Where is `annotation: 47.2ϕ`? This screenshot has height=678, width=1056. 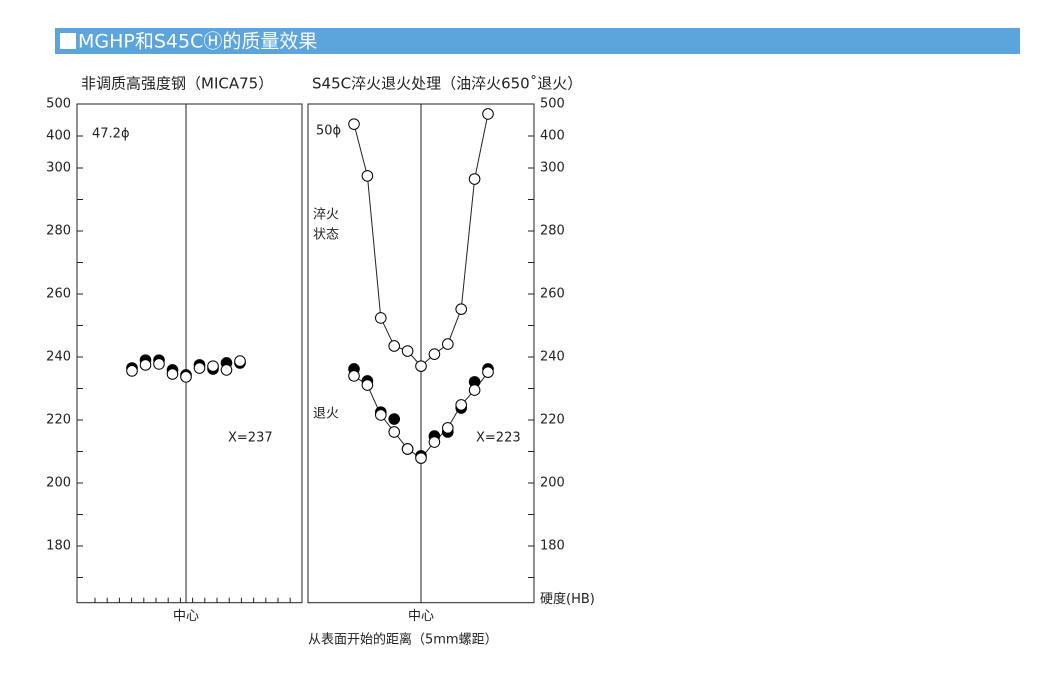
annotation: 47.2ϕ is located at coordinates (111, 134).